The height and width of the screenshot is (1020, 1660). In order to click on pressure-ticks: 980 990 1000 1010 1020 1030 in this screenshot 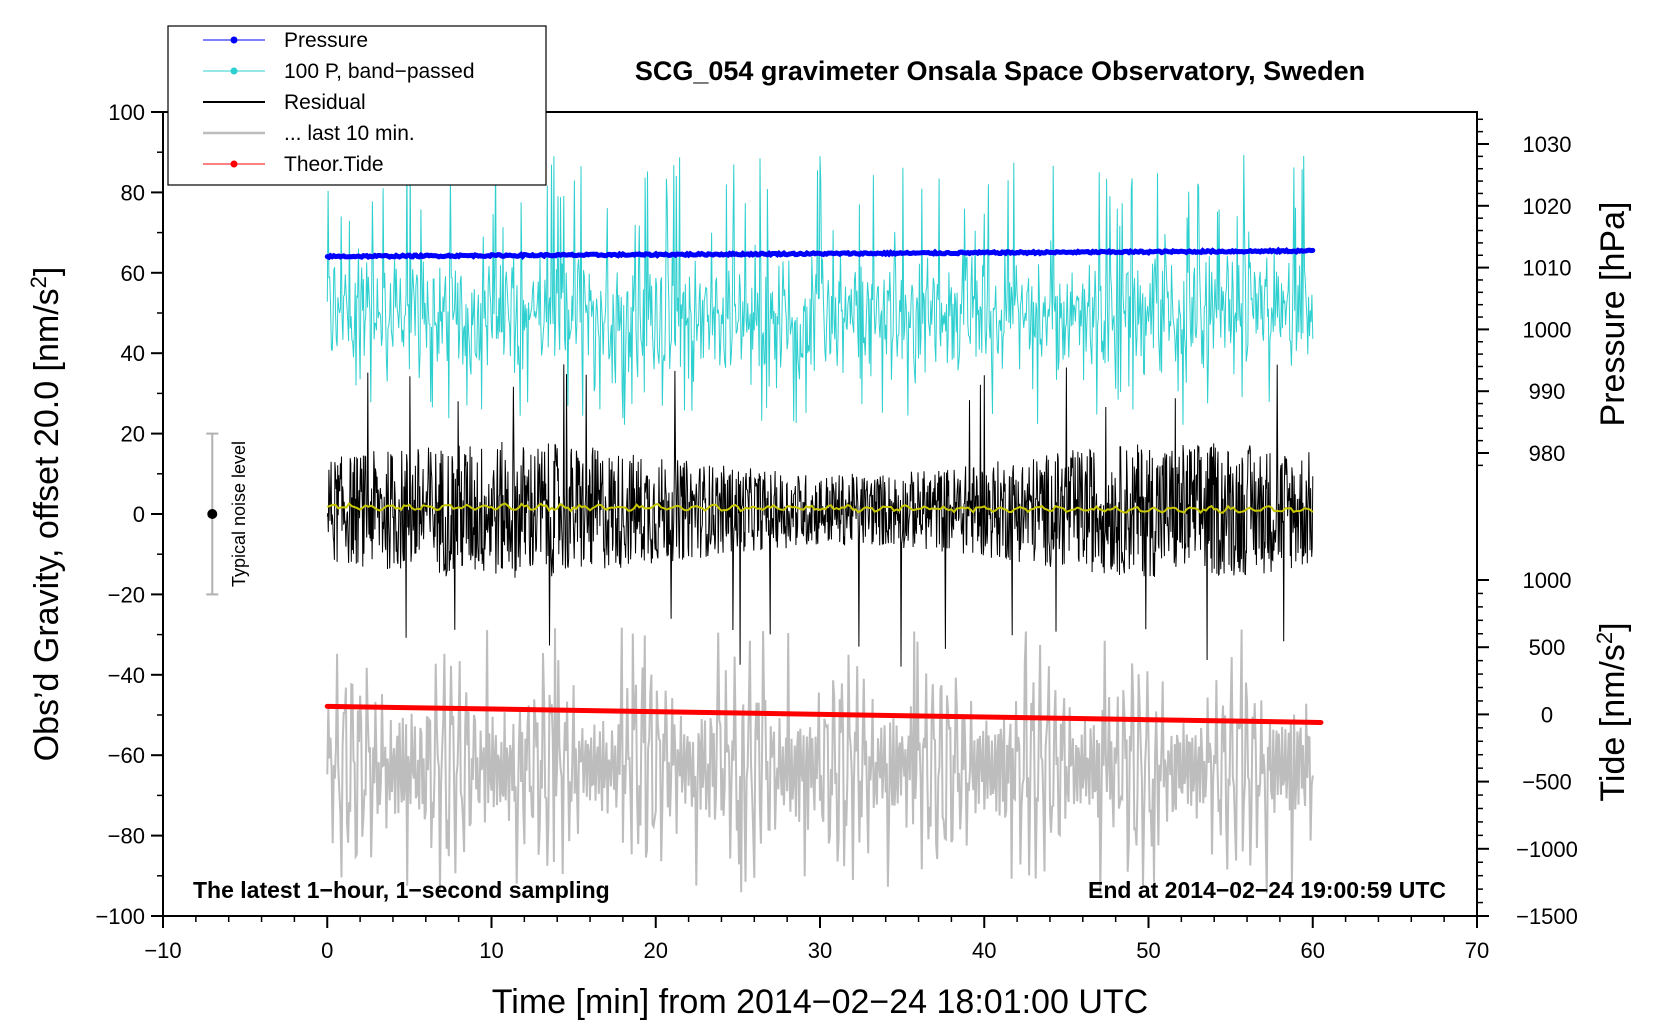, I will do `click(1524, 292)`.